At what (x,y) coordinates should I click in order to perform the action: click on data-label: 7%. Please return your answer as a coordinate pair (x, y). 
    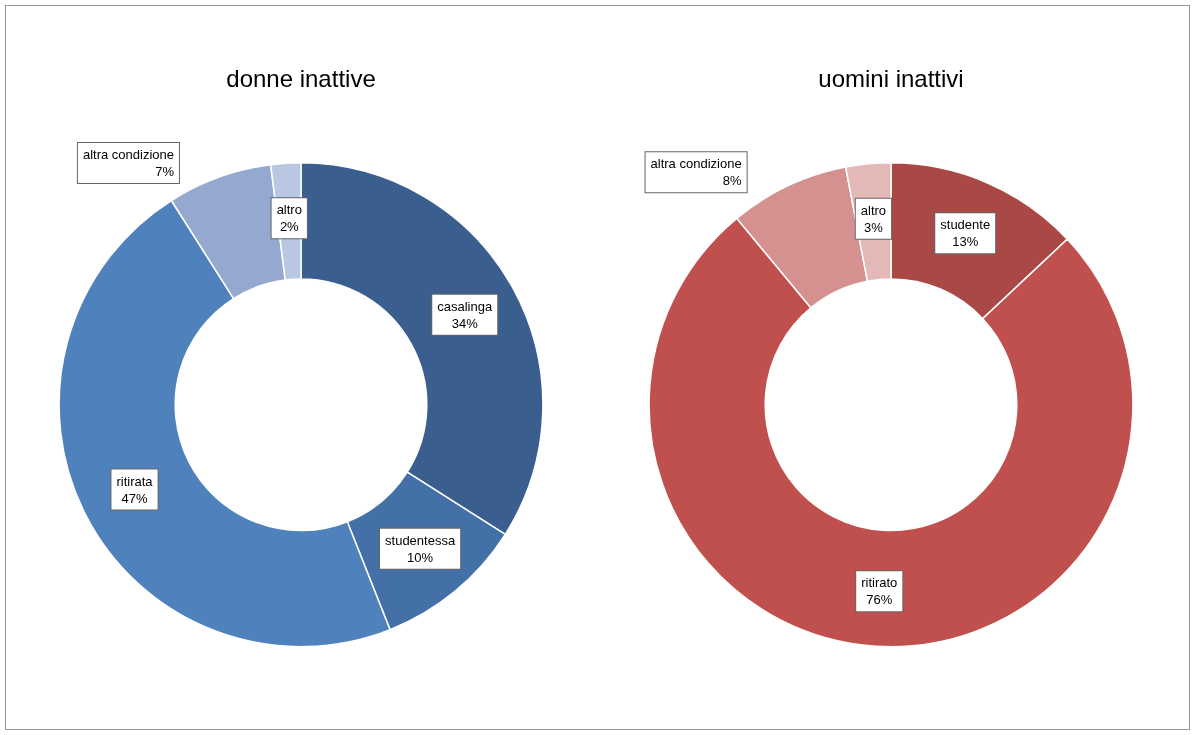
    Looking at the image, I should click on (165, 172).